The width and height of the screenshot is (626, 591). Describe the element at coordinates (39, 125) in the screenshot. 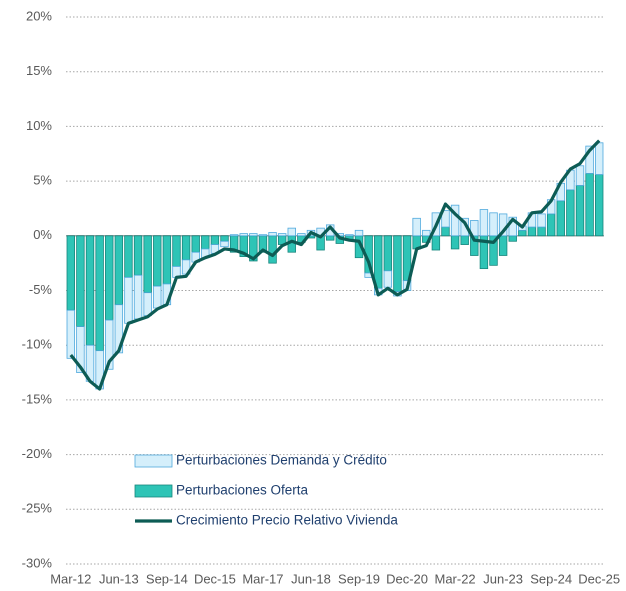

I see `y-tick-label: 10%` at that location.